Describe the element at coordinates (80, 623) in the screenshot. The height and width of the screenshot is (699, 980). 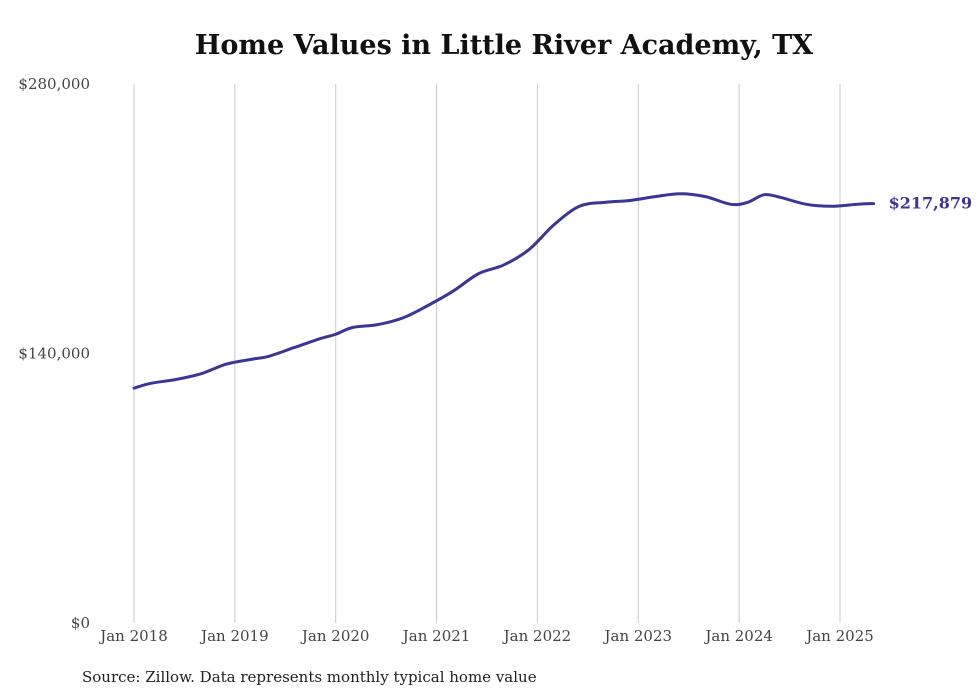
I see `y-tick-label: $0` at that location.